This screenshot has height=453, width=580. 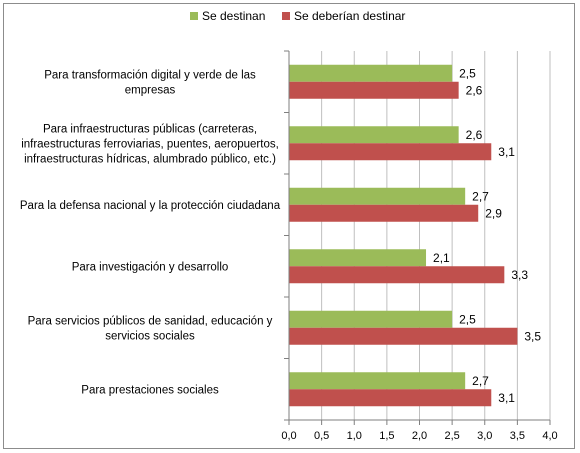 I want to click on x-tick-label: 1,0, so click(x=354, y=436).